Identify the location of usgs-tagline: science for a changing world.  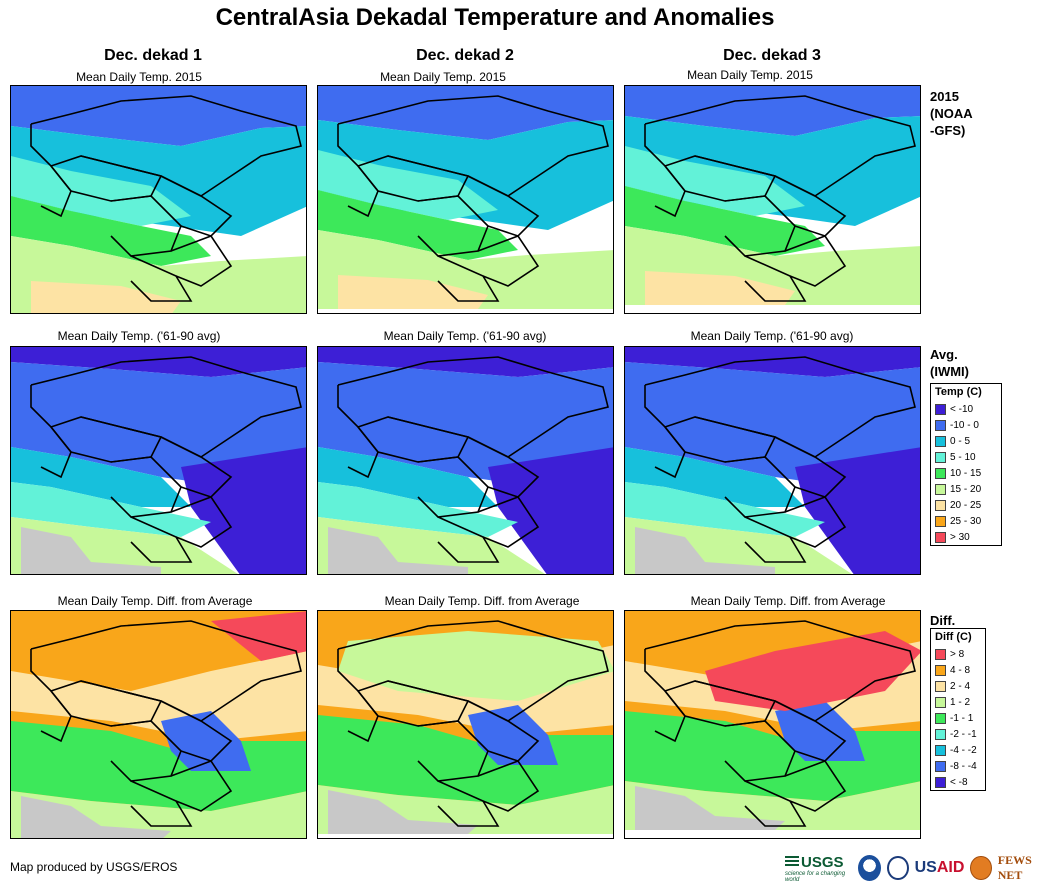
(815, 876).